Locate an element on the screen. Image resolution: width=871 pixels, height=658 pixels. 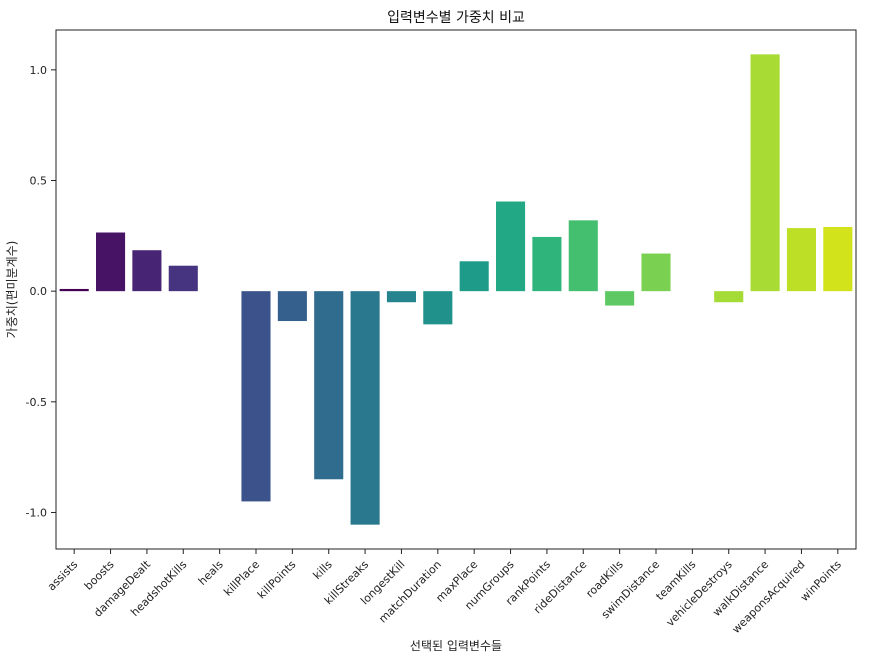
x-tick-label-assists: assists is located at coordinates (63, 576).